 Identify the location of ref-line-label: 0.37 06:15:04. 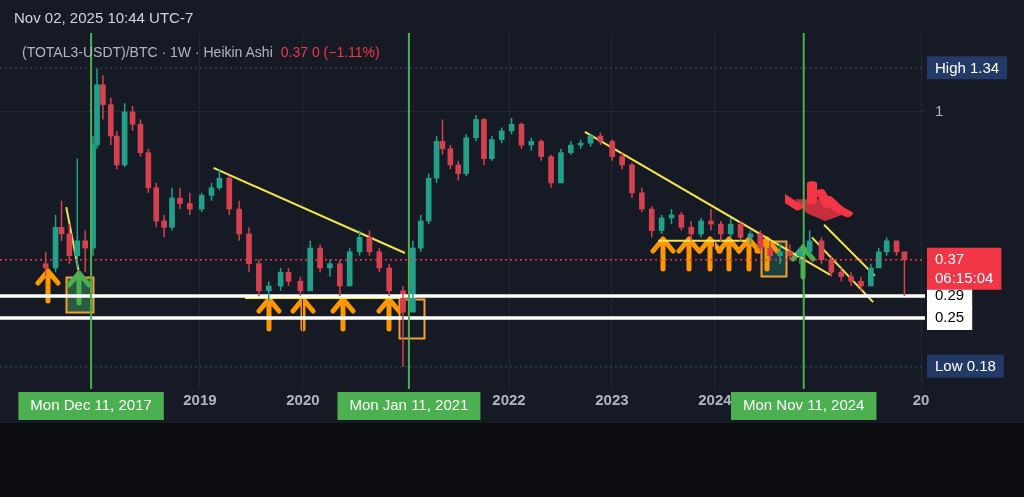
(964, 267).